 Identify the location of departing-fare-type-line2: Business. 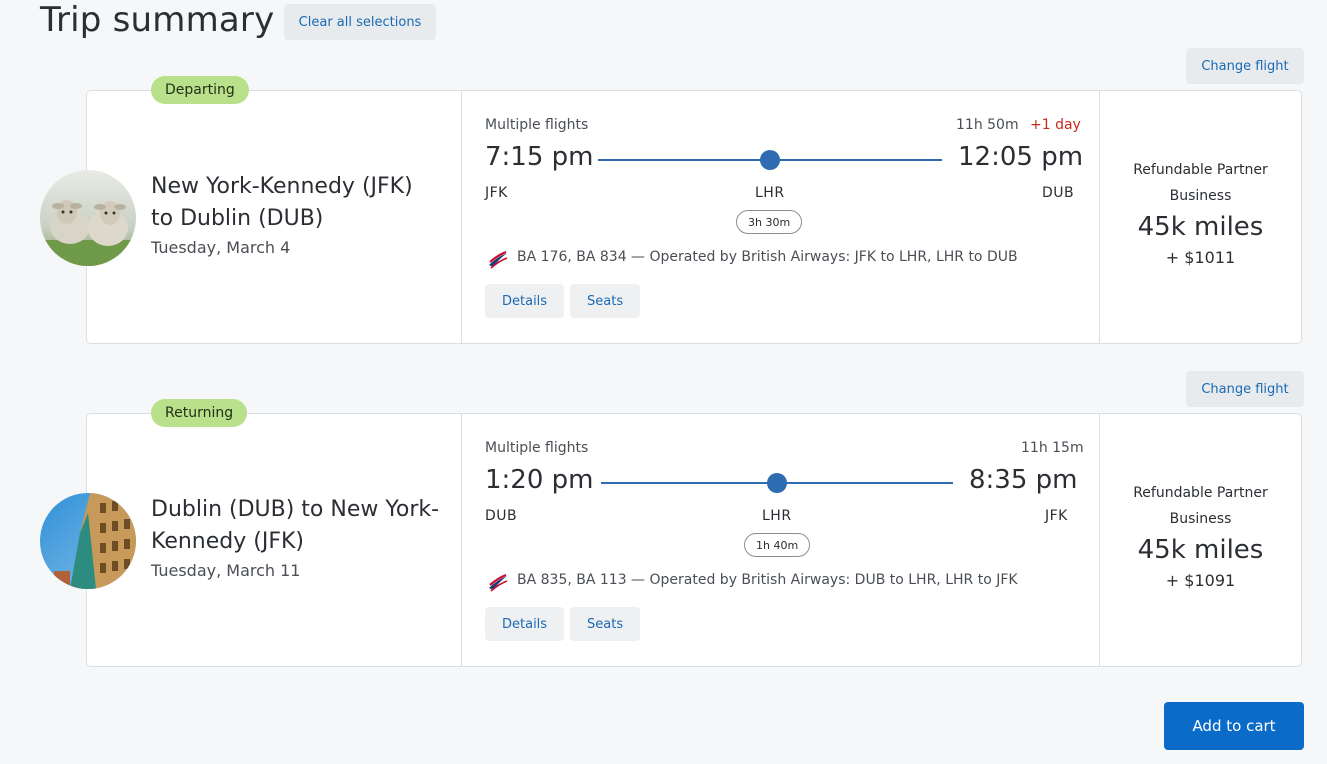
(1200, 196).